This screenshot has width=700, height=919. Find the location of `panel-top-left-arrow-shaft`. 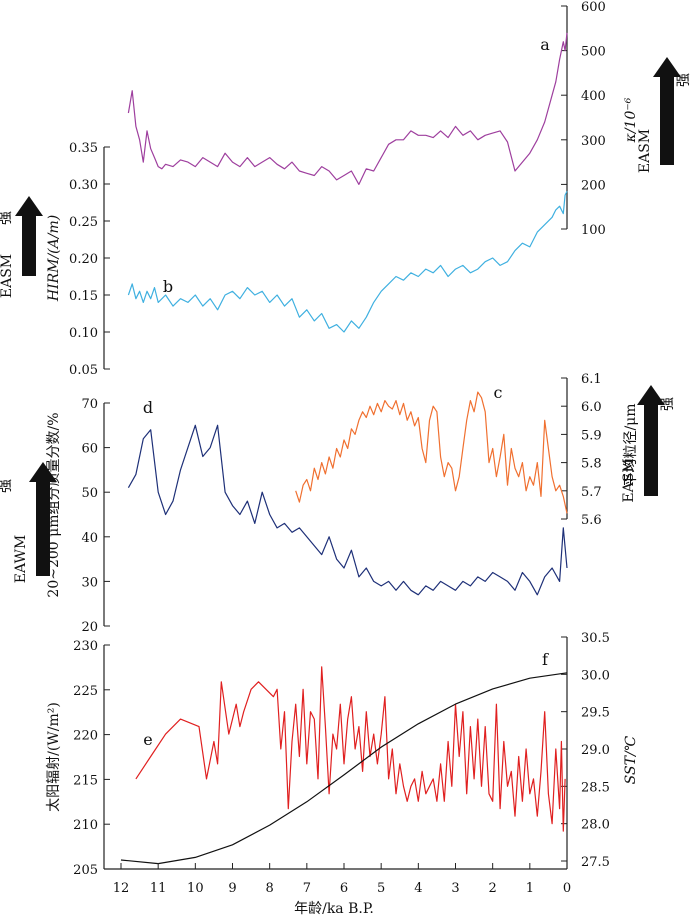

panel-top-left-arrow-shaft is located at coordinates (29, 246).